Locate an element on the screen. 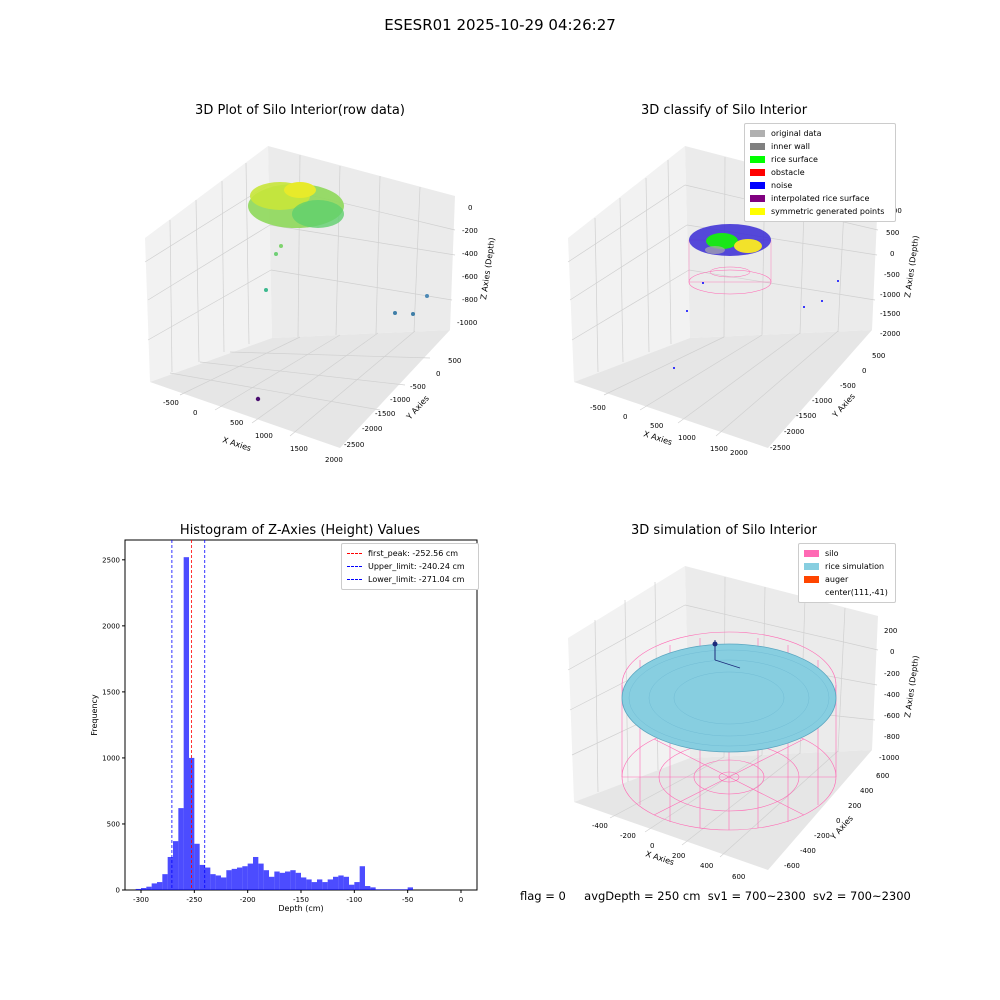 The height and width of the screenshot is (1000, 1000). raw-x-tick: 500 is located at coordinates (236, 423).